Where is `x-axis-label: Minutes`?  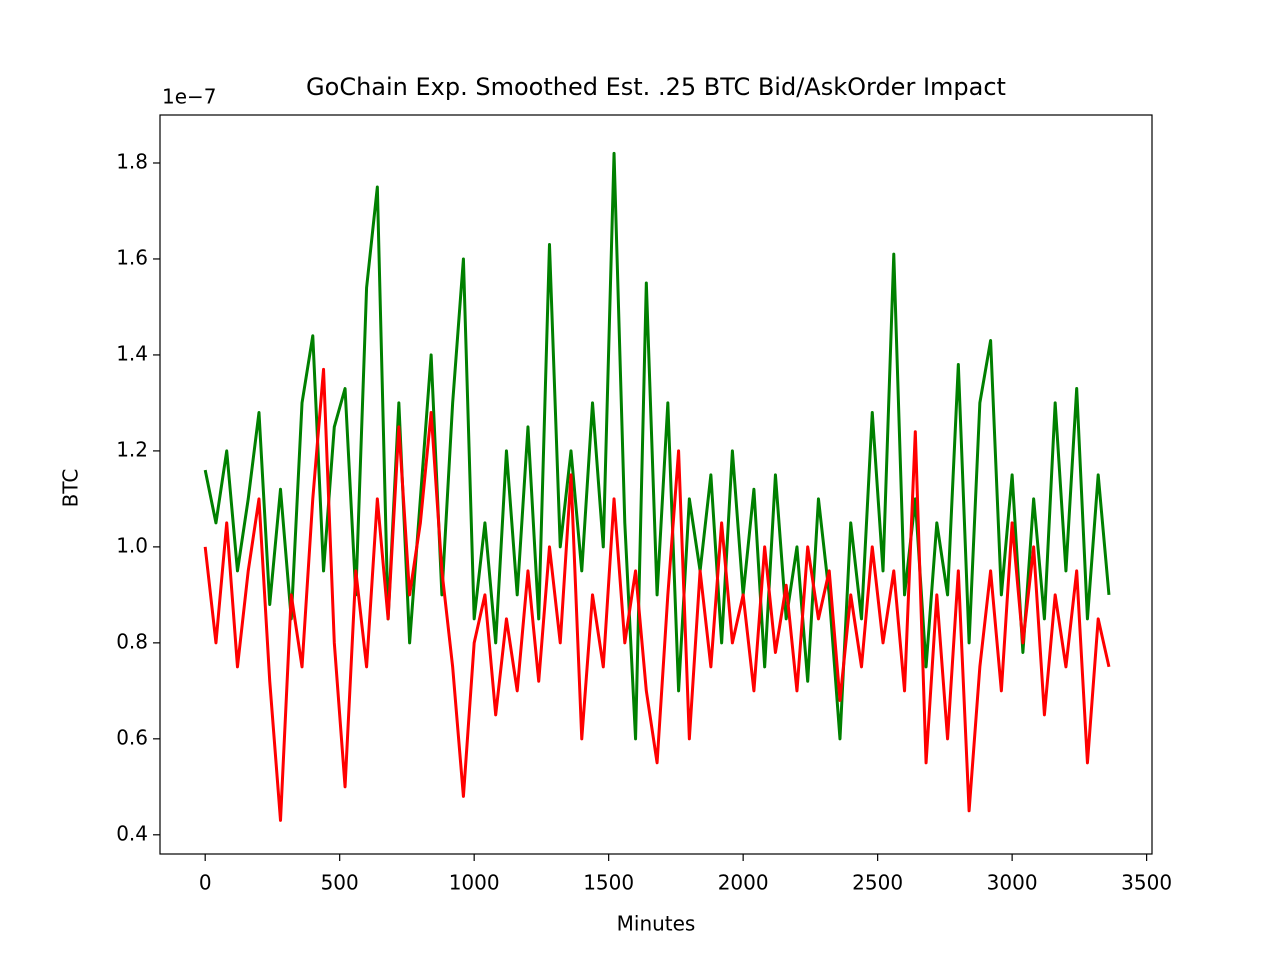 x-axis-label: Minutes is located at coordinates (656, 924).